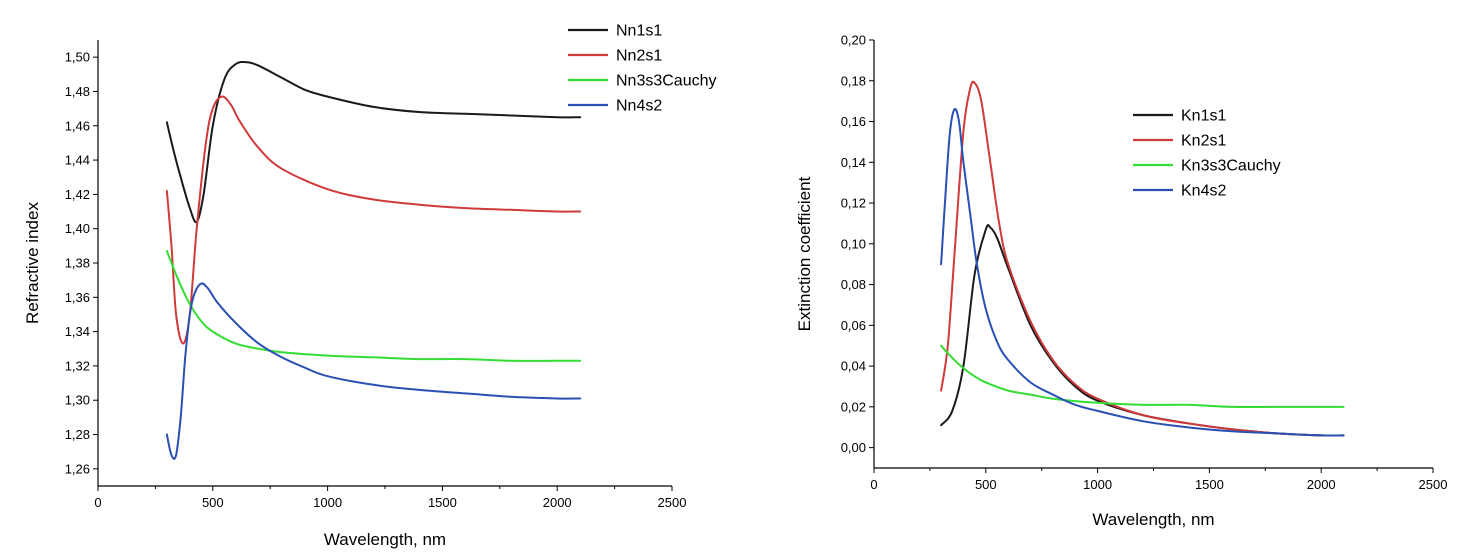 The height and width of the screenshot is (559, 1464). What do you see at coordinates (77, 263) in the screenshot?
I see `chart1-y-tick-label: 1,38` at bounding box center [77, 263].